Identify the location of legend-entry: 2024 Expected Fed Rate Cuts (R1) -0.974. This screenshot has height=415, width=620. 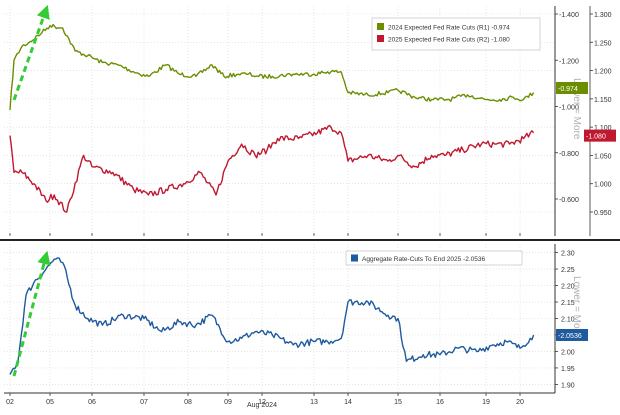
(449, 28).